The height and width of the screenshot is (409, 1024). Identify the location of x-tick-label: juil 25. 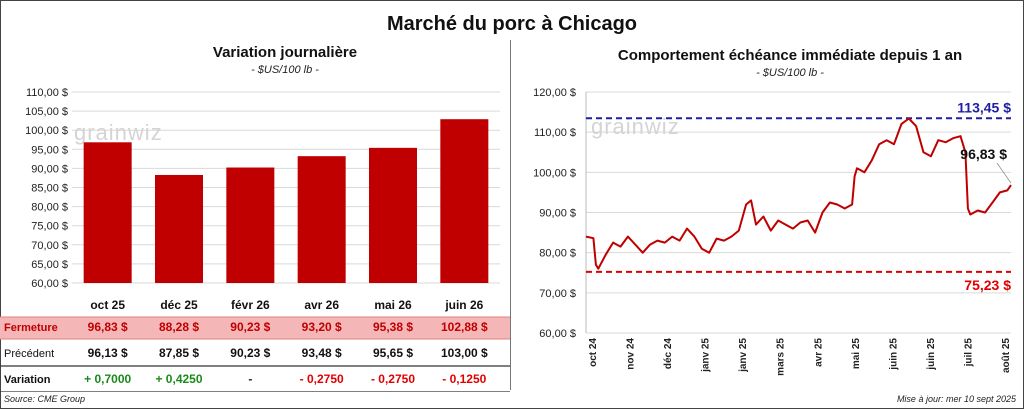
(968, 353).